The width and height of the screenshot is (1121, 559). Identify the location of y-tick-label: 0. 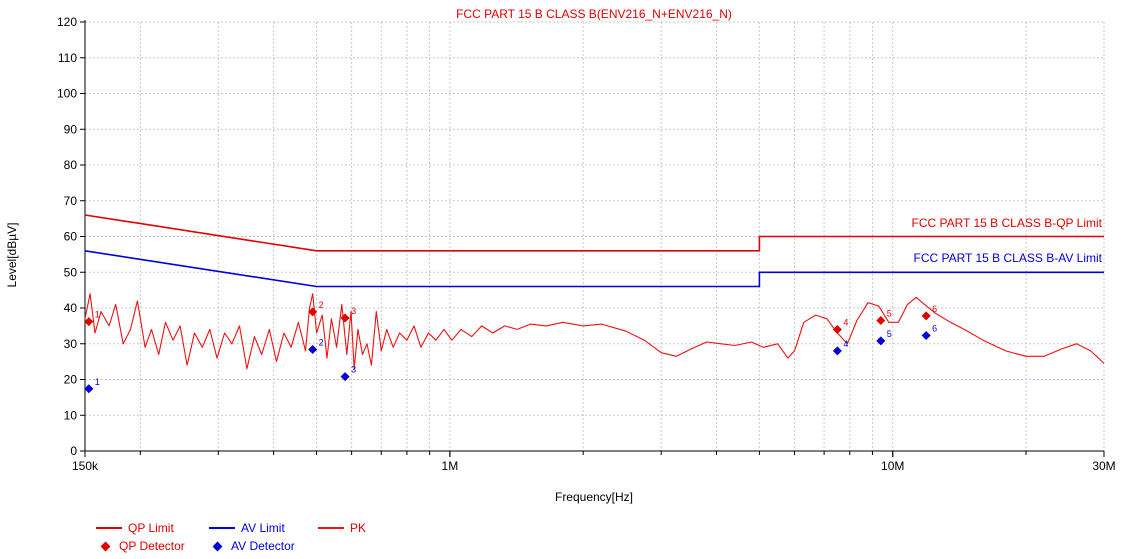
(73, 451).